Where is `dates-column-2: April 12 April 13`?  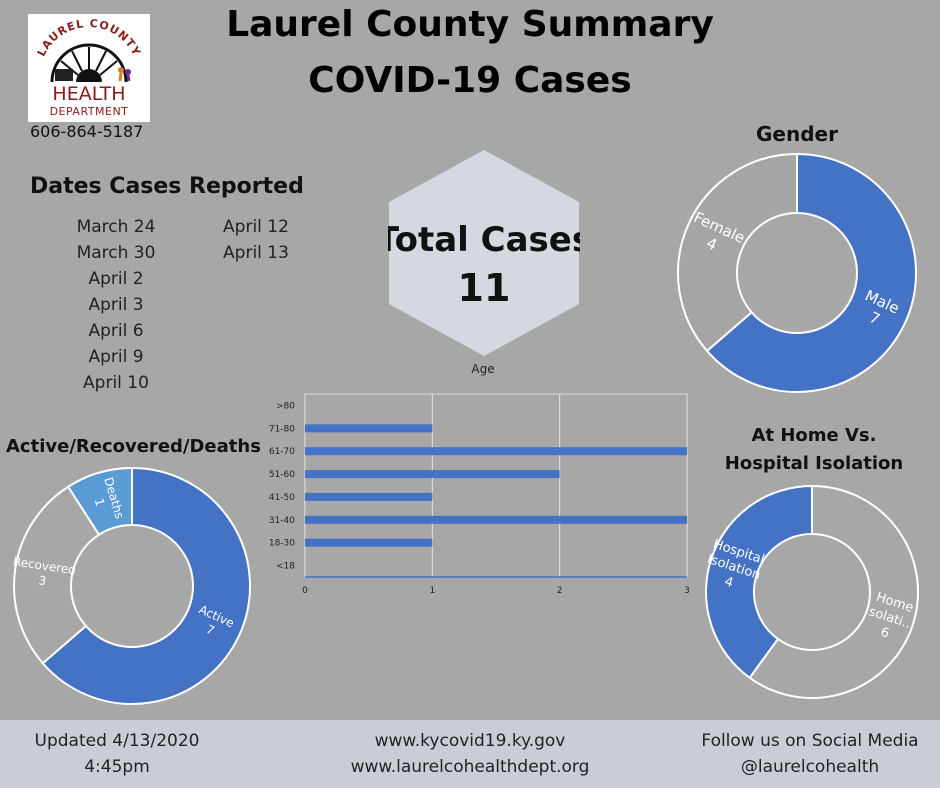
dates-column-2: April 12 April 13 is located at coordinates (256, 240).